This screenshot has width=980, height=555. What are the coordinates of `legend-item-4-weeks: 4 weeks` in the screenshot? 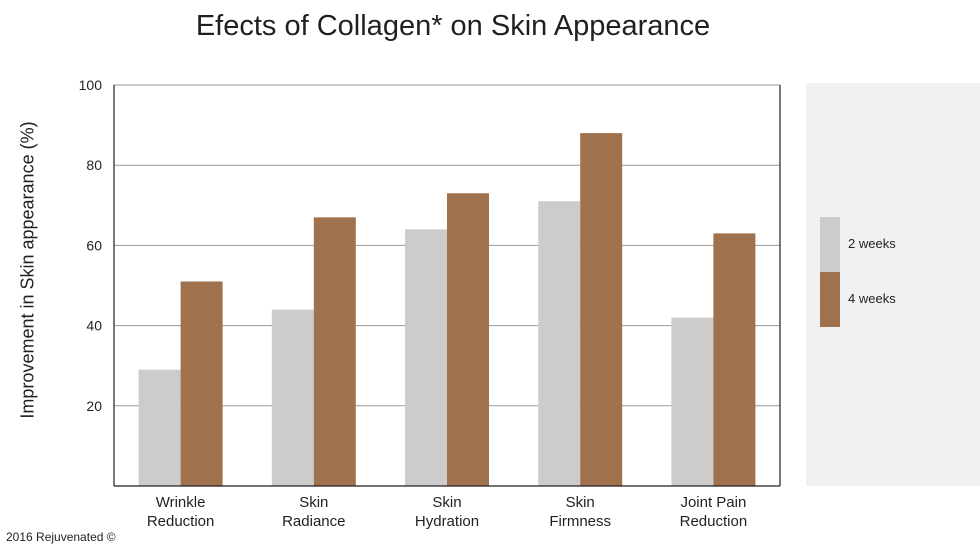 It's located at (895, 299).